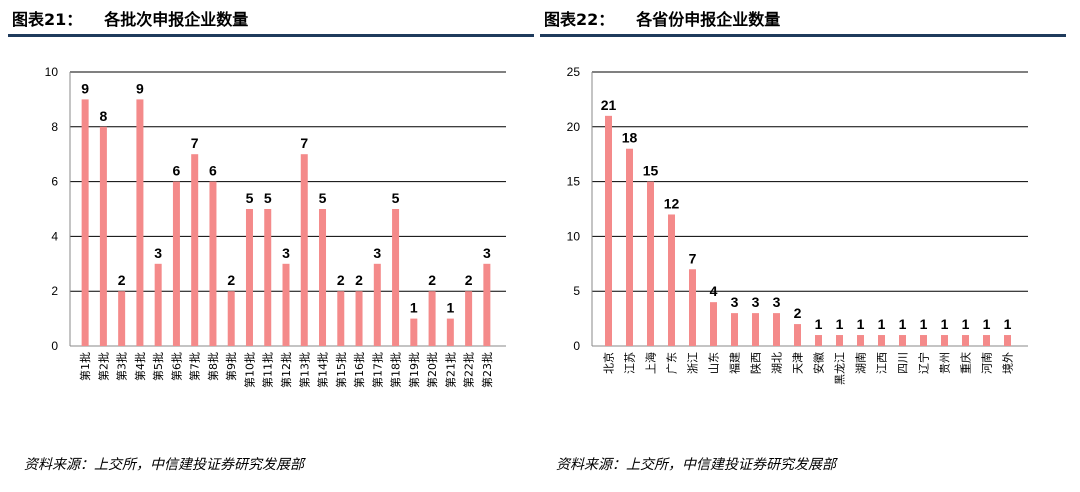 The height and width of the screenshot is (492, 1080). What do you see at coordinates (122, 366) in the screenshot?
I see `category-label: 第3批` at bounding box center [122, 366].